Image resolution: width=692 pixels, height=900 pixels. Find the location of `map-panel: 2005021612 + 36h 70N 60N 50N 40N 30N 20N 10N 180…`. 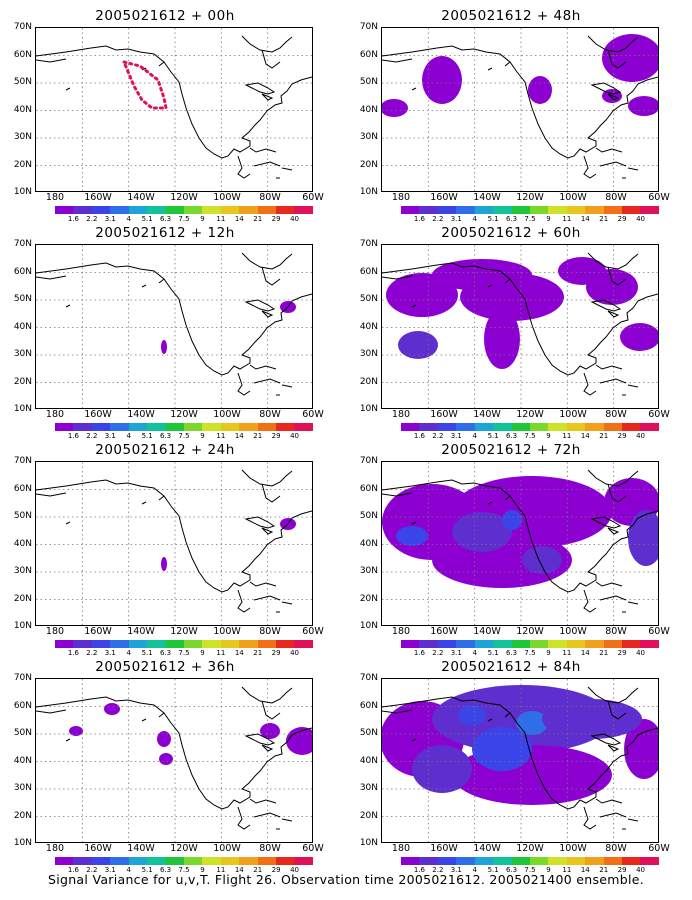

map-panel: 2005021612 + 36h 70N 60N 50N 40N 30N 20N 10N 180… is located at coordinates (165, 765).